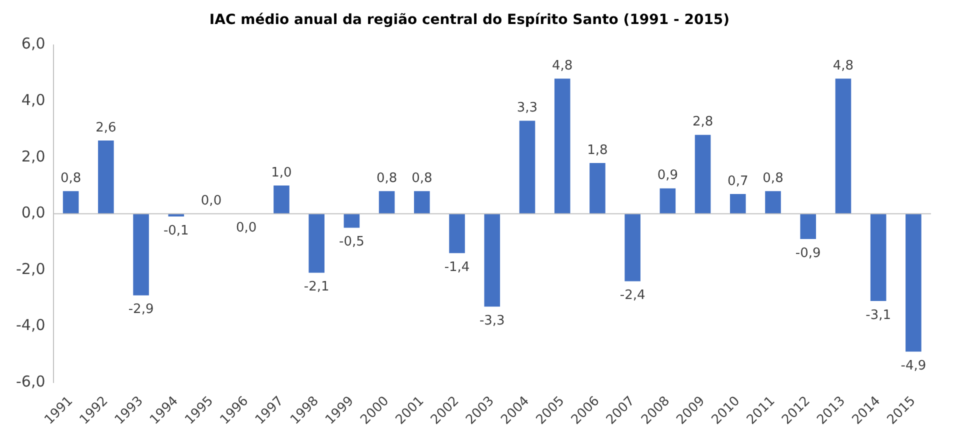 The image size is (957, 439). Describe the element at coordinates (33, 213) in the screenshot. I see `y-tick-label: 0,0` at that location.